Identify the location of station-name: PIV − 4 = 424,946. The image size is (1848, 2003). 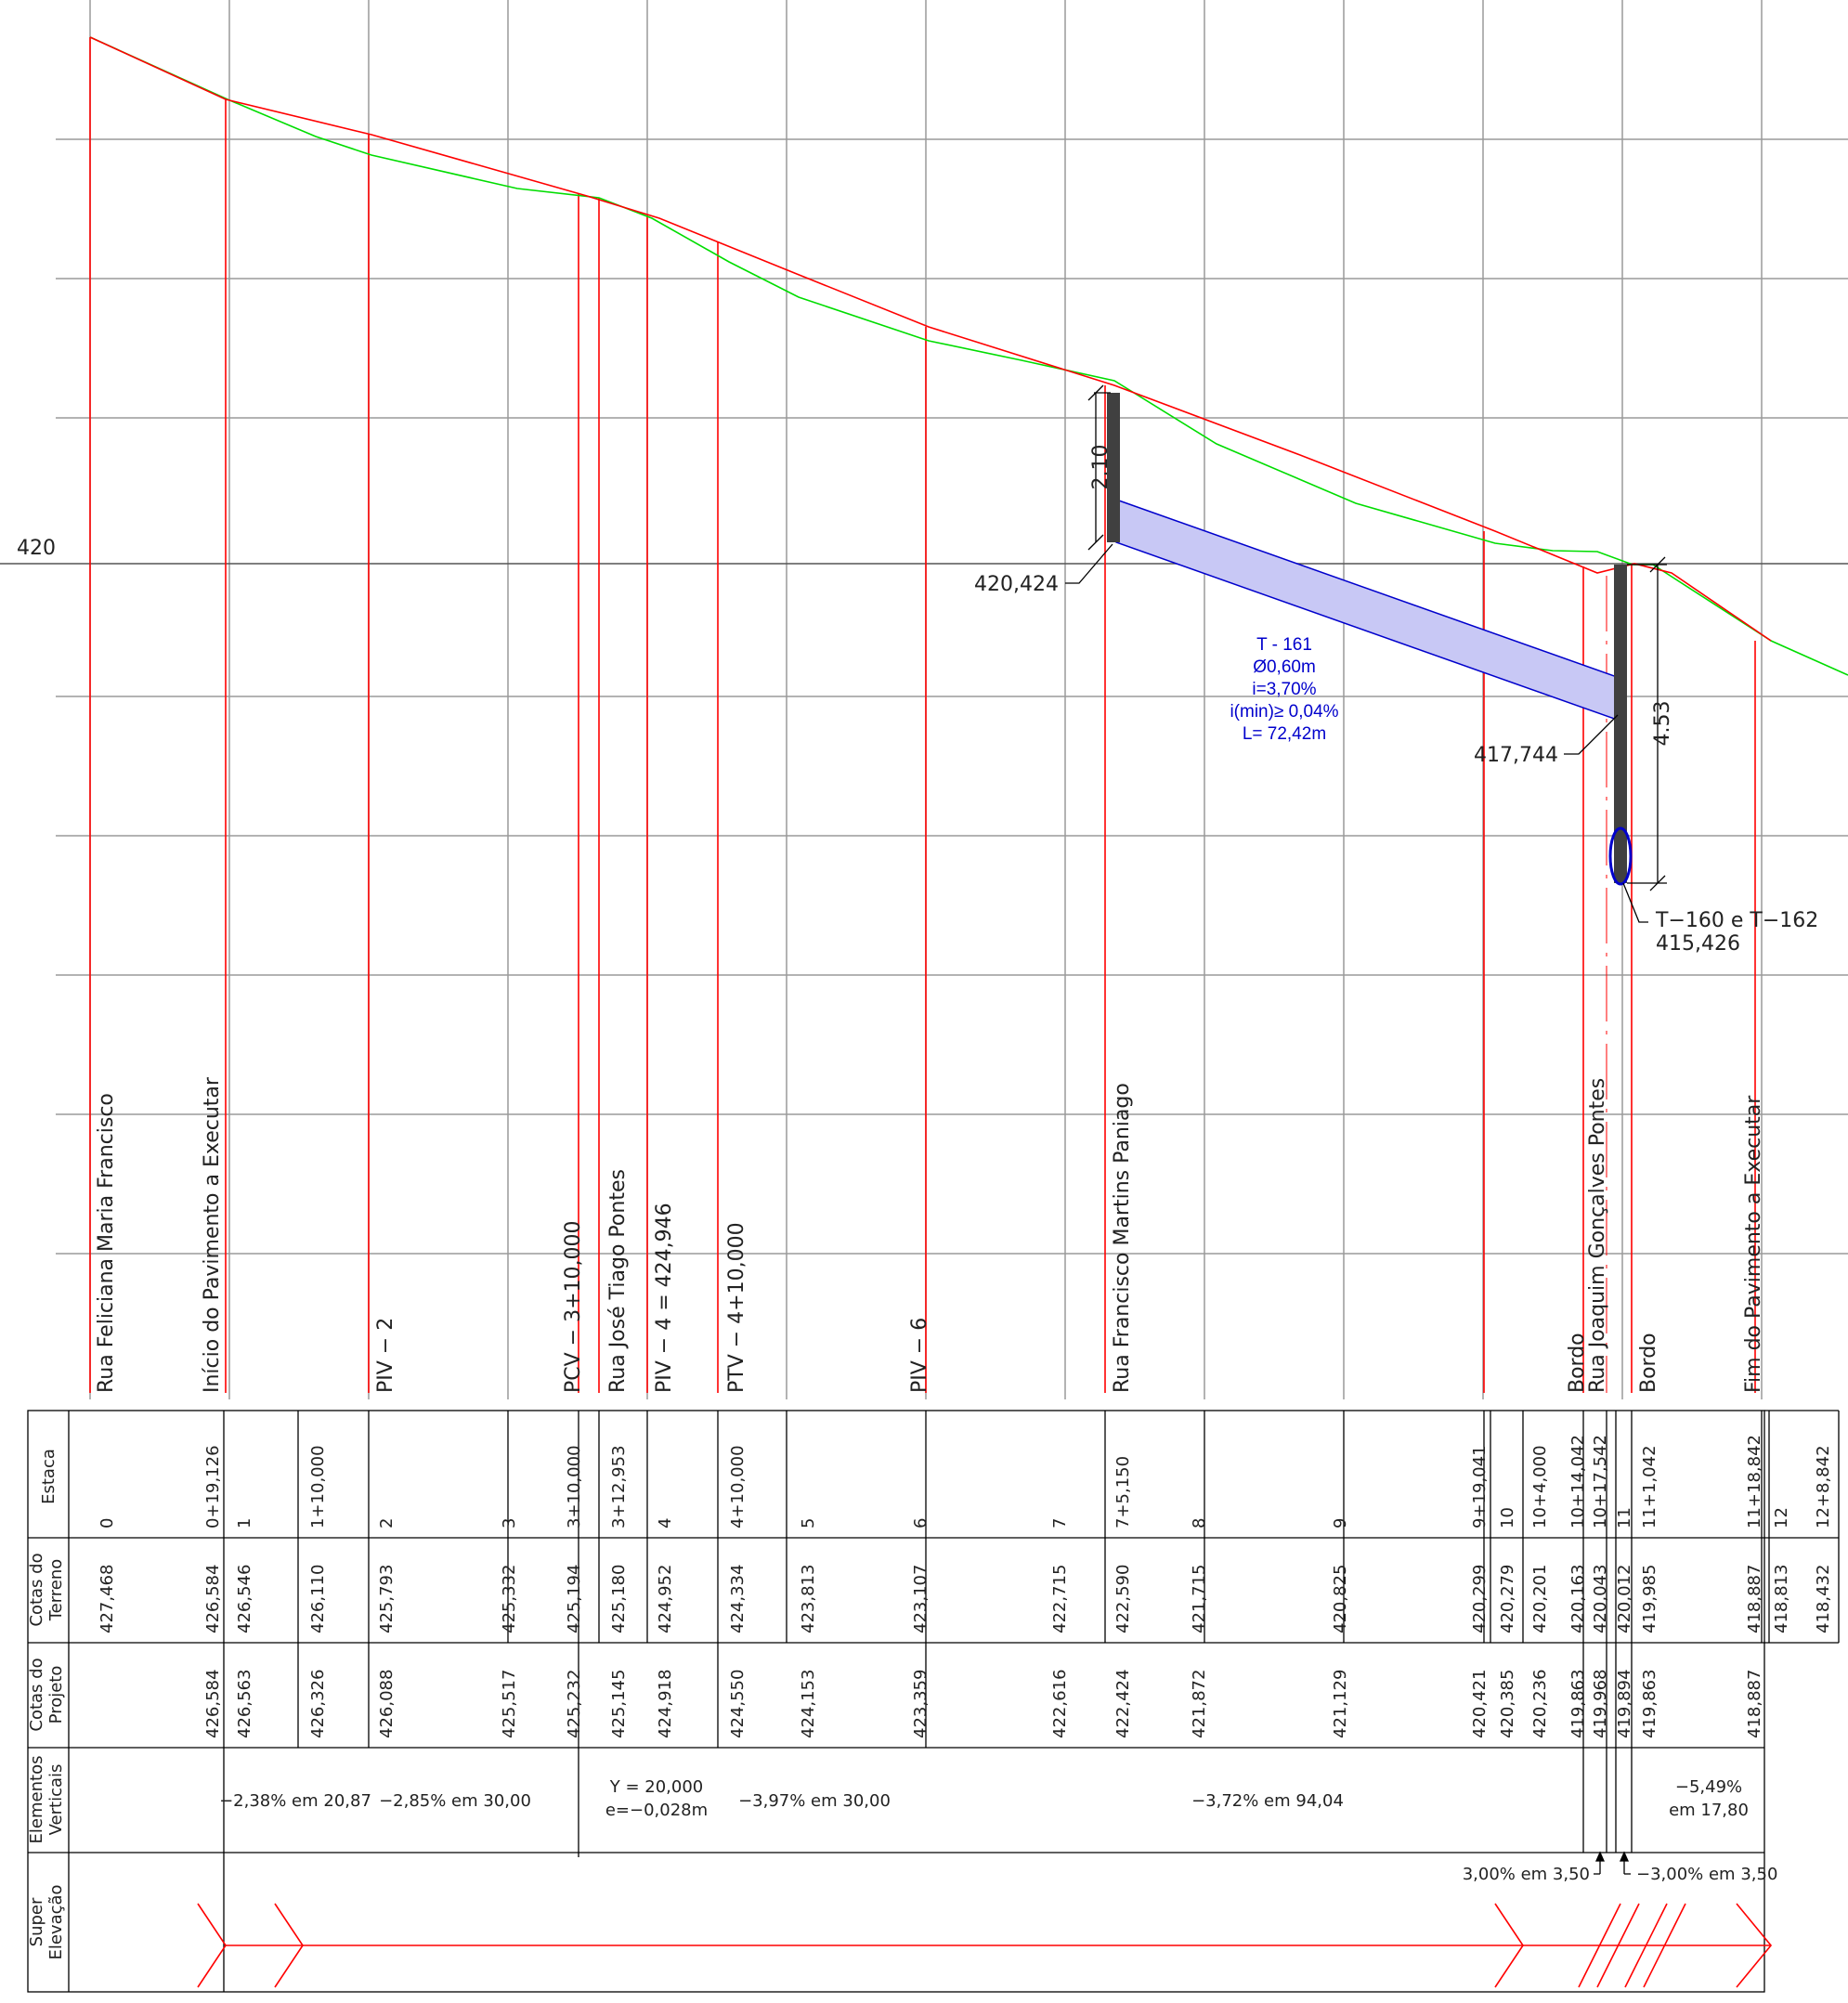
(665, 1298).